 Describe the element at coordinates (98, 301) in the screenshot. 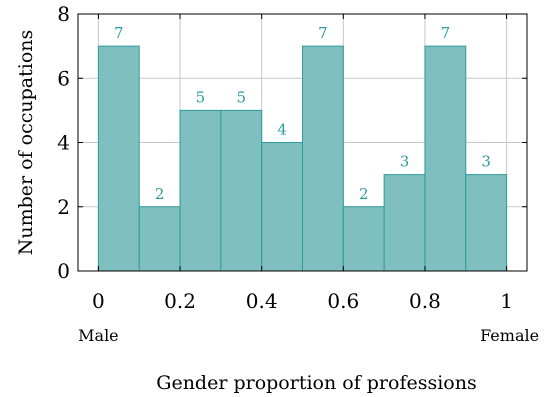

I see `x-tick-label: 0` at that location.